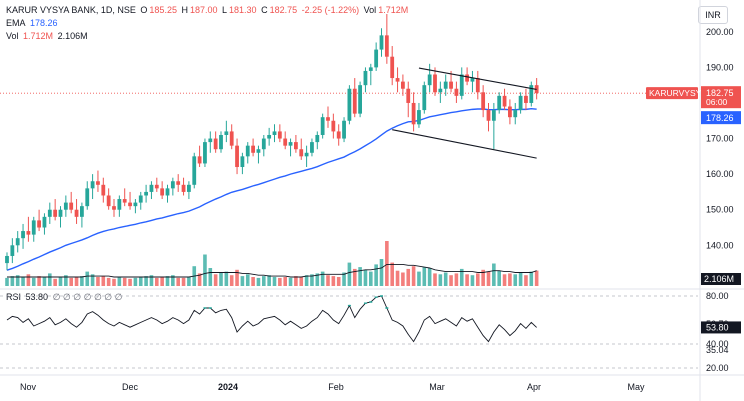 Image resolution: width=744 pixels, height=401 pixels. Describe the element at coordinates (33, 23) in the screenshot. I see `ema-legend-row: EMA 178.26` at that location.